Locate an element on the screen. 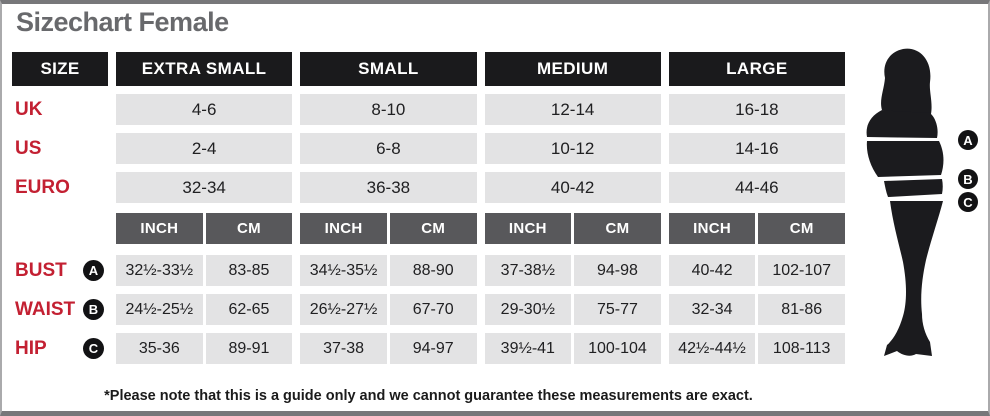  page-title: Sizechart Female is located at coordinates (122, 22).